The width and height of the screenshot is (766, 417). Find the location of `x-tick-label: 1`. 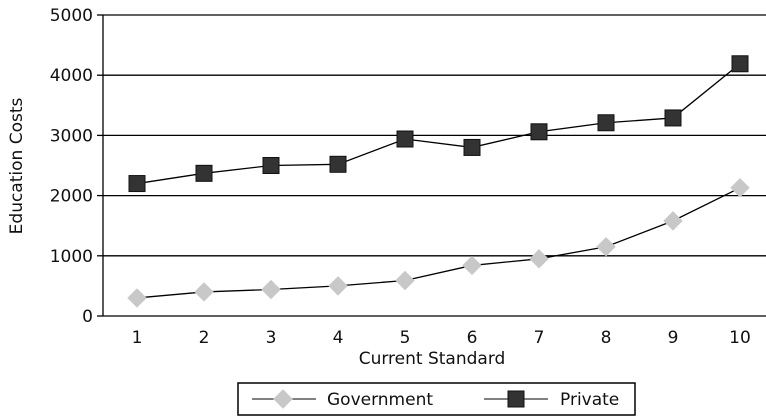

x-tick-label: 1 is located at coordinates (137, 338).